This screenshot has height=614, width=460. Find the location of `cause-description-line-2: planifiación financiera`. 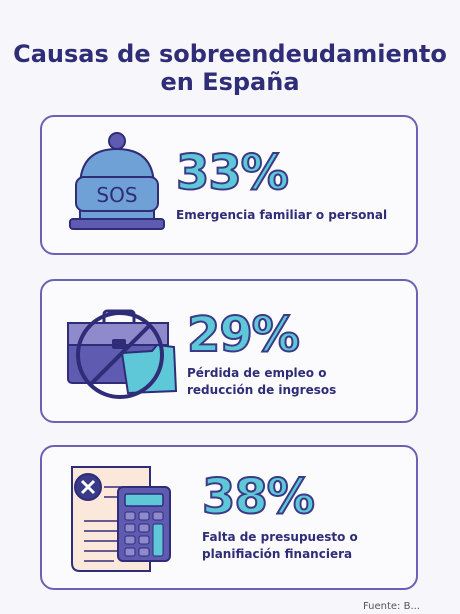

cause-description-line-2: planifiación financiera is located at coordinates (277, 554).